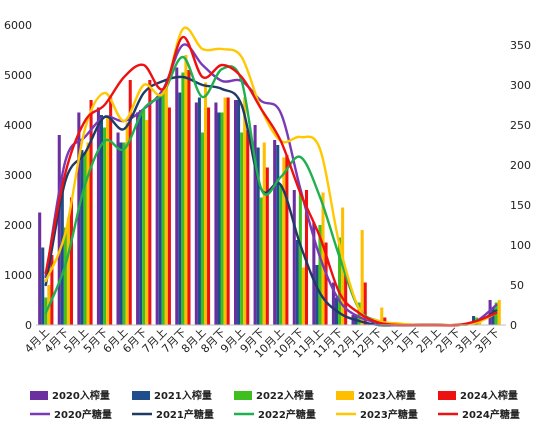  What do you see at coordinates (520, 165) in the screenshot?
I see `y-right-tick-label: 200` at bounding box center [520, 165].